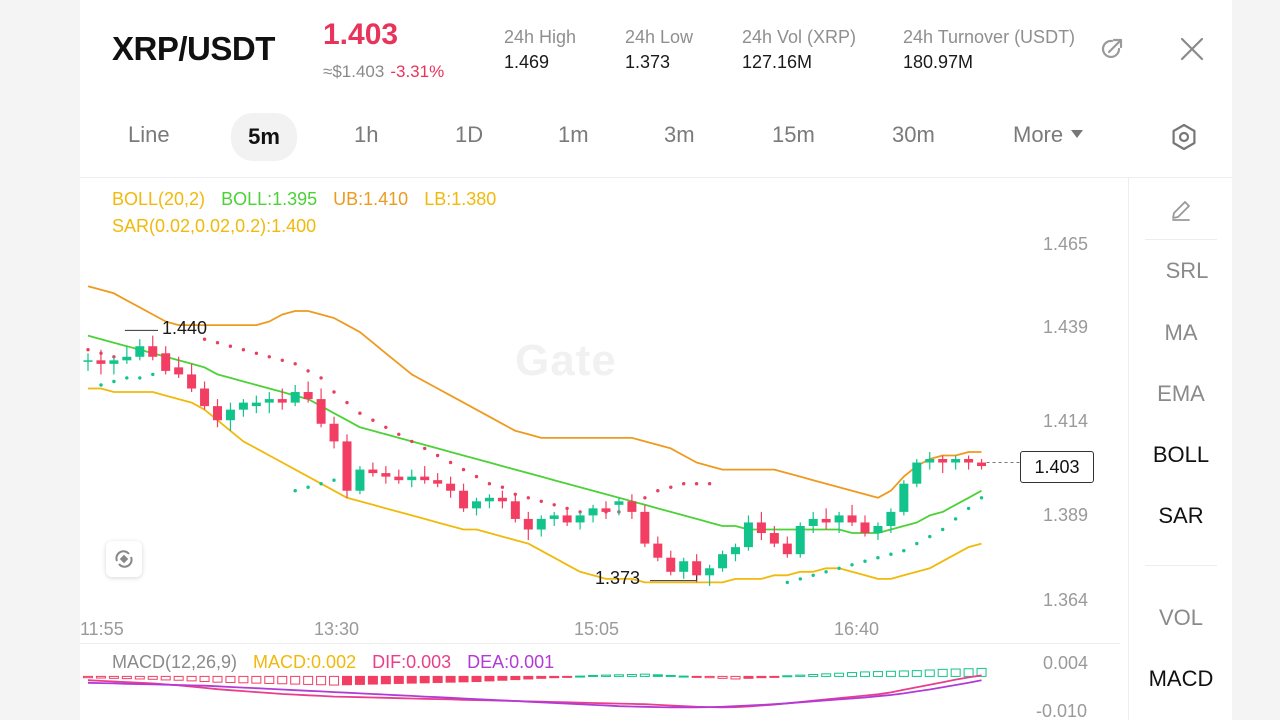  What do you see at coordinates (366, 134) in the screenshot?
I see `interval-1h: 1h` at bounding box center [366, 134].